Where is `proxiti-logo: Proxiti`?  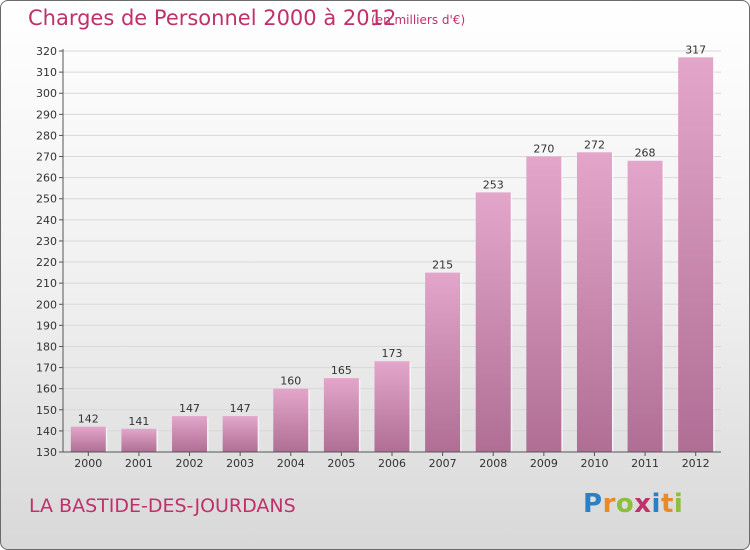
proxiti-logo: Proxiti is located at coordinates (633, 504).